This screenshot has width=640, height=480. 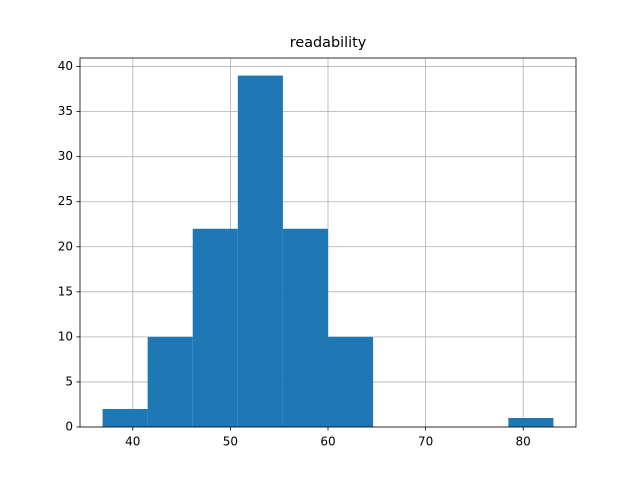 I want to click on y-tick-label: 30, so click(x=65, y=156).